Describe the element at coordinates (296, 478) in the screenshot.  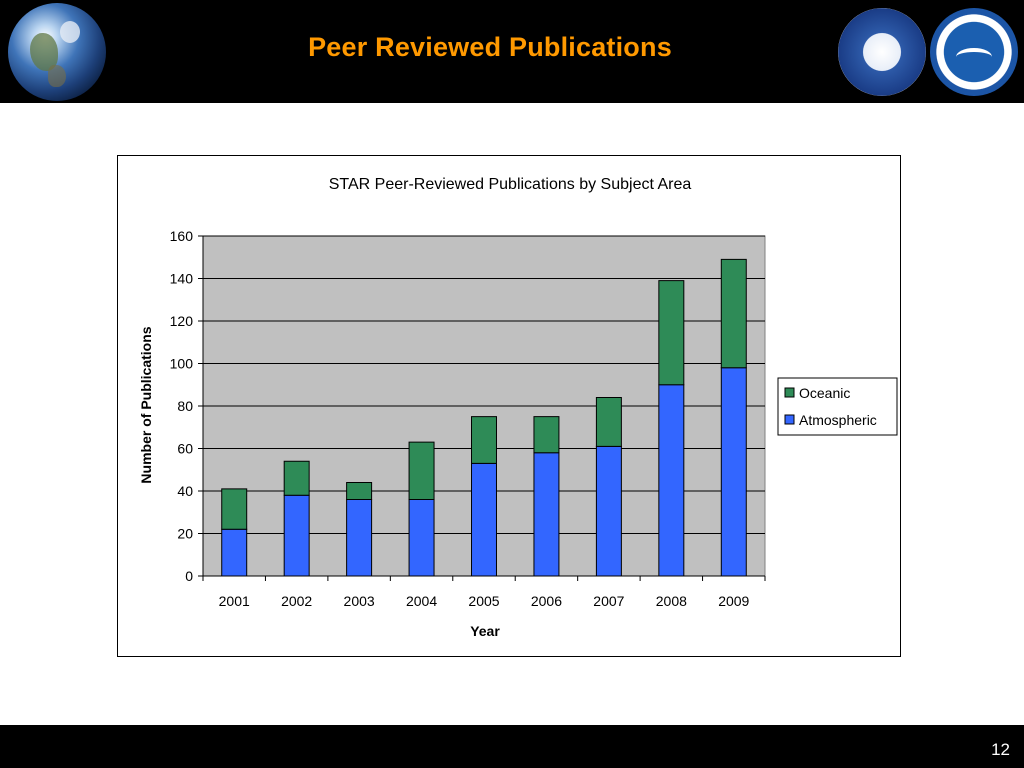
I see `bar-oceanic-2002` at that location.